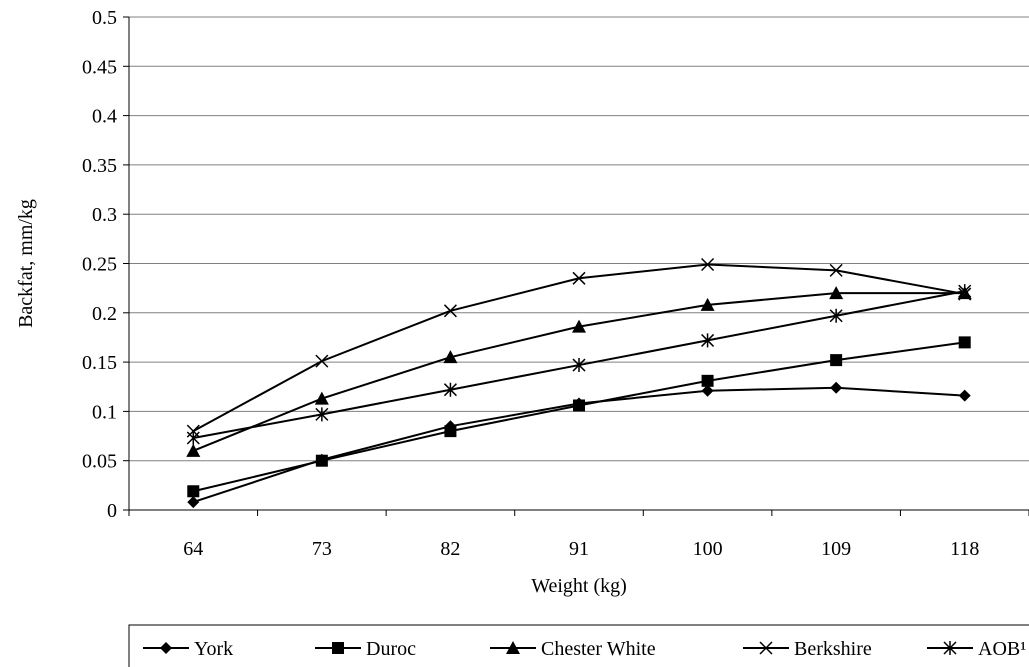 This screenshot has width=1029, height=667. Describe the element at coordinates (104, 215) in the screenshot. I see `y-tick-label: 0.3` at that location.